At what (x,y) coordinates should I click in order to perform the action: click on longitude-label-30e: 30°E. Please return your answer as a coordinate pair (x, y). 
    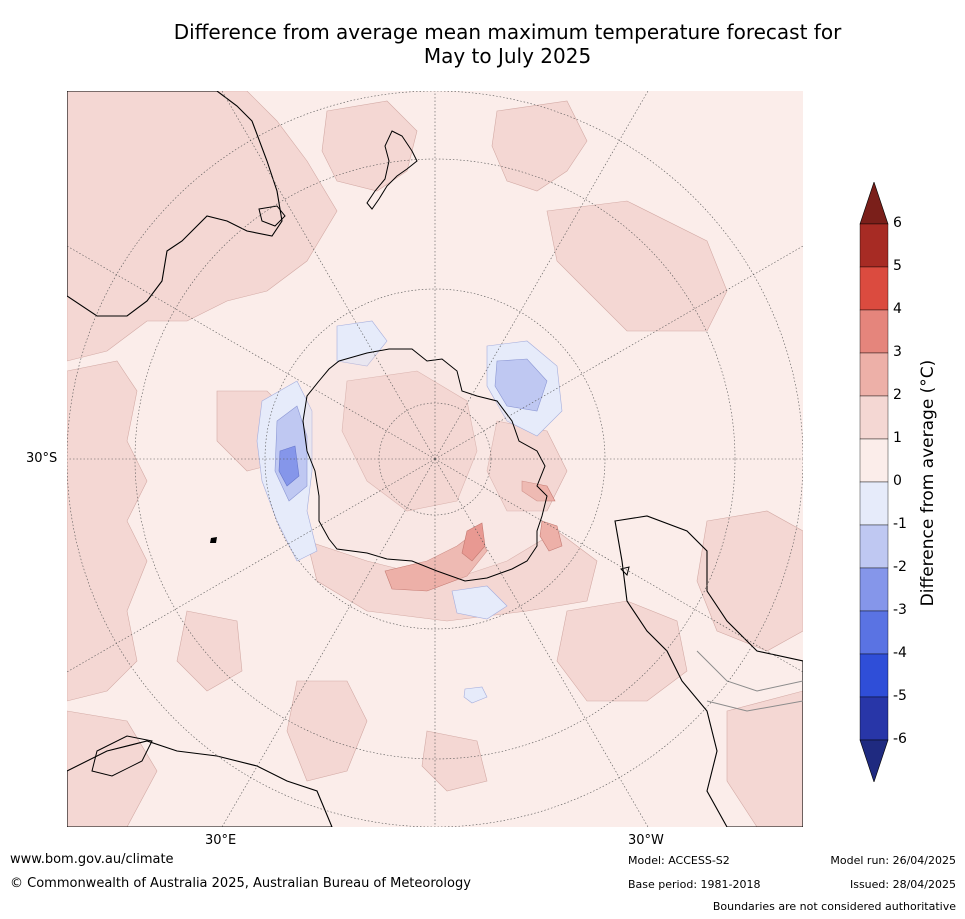
    Looking at the image, I should click on (221, 840).